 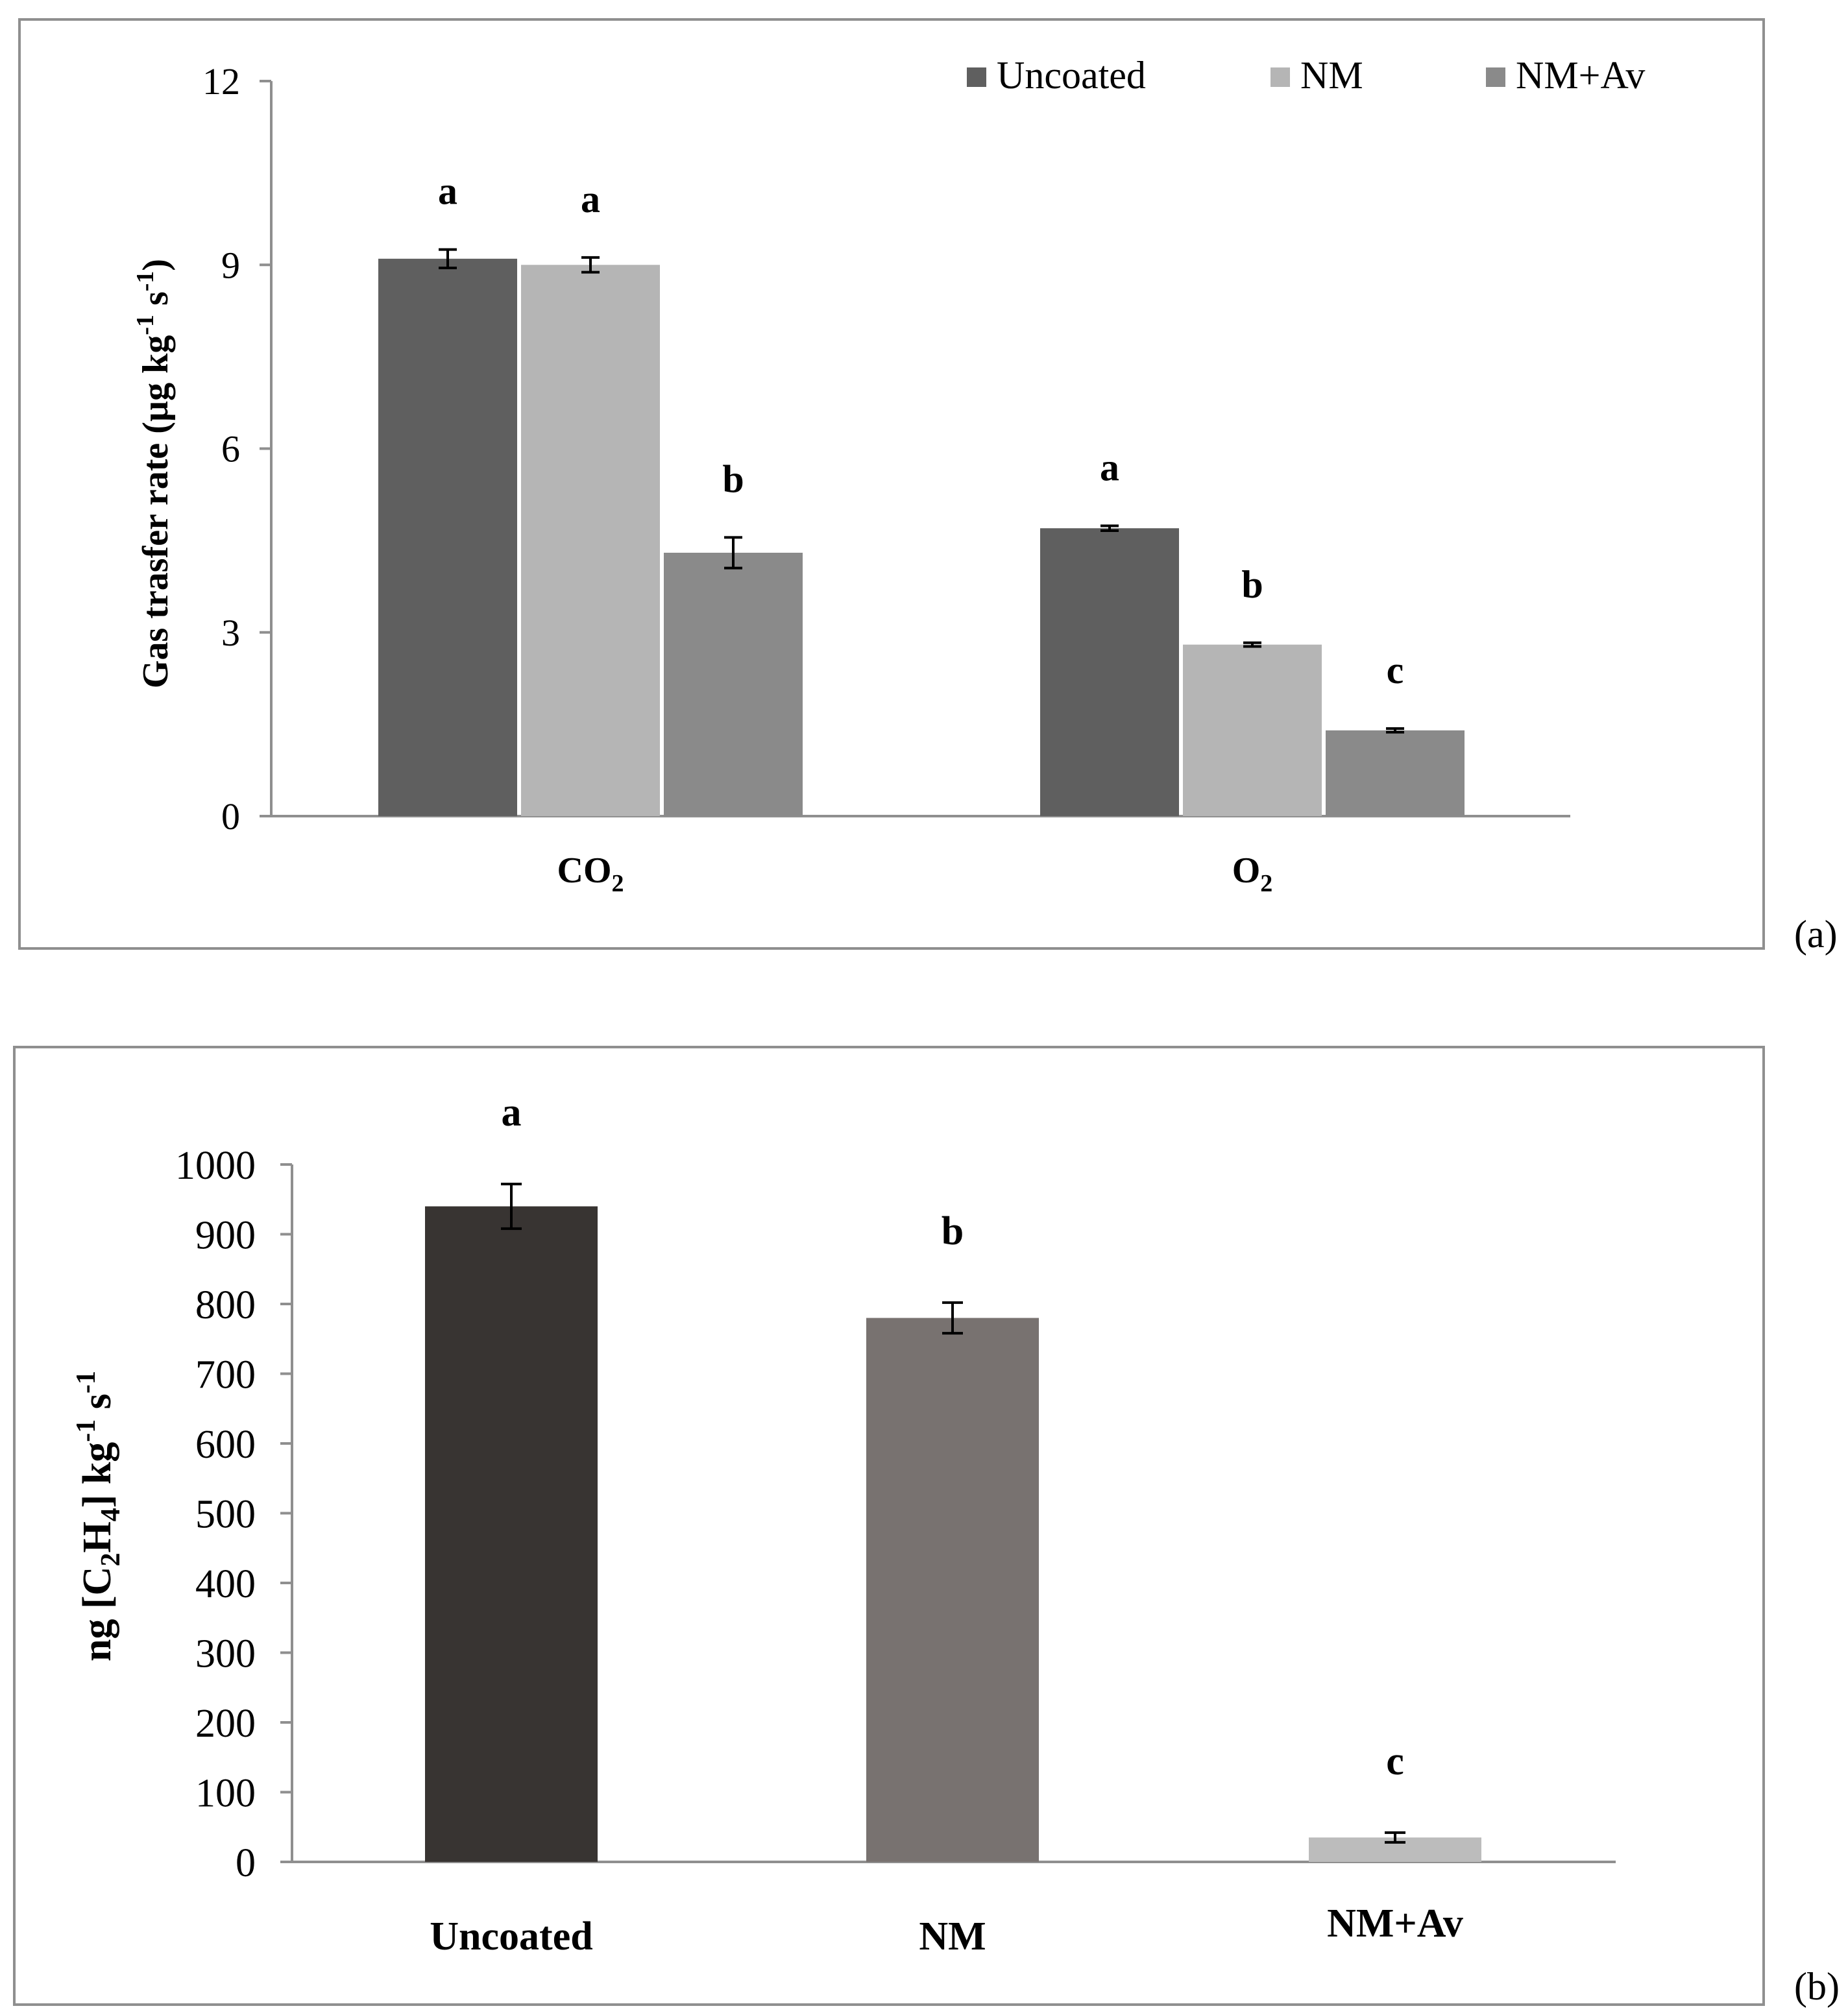 What do you see at coordinates (230, 265) in the screenshot?
I see `y-tick-label: 9` at bounding box center [230, 265].